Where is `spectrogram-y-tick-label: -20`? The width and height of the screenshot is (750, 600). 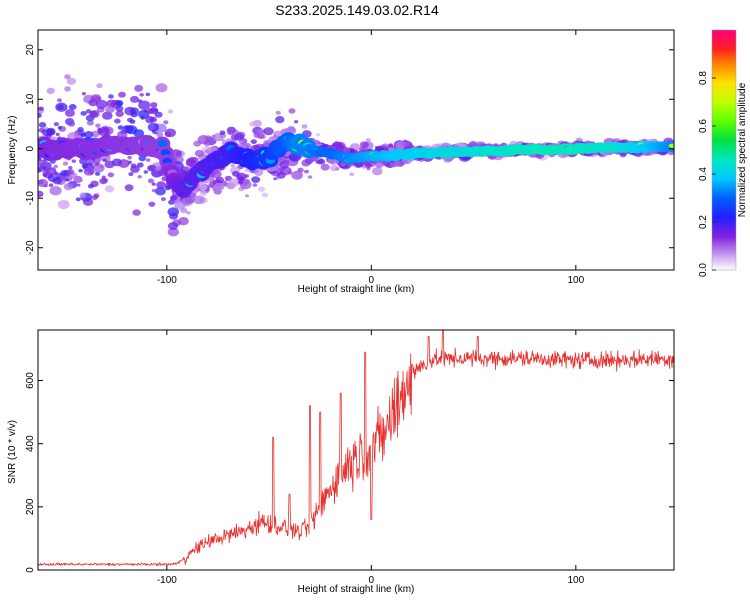 spectrogram-y-tick-label: -20 is located at coordinates (30, 247).